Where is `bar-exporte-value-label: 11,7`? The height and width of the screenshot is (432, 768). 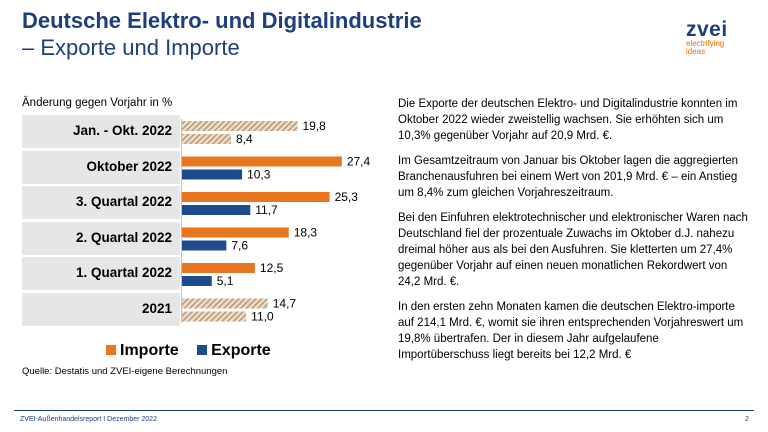
bar-exporte-value-label: 11,7 is located at coordinates (266, 210).